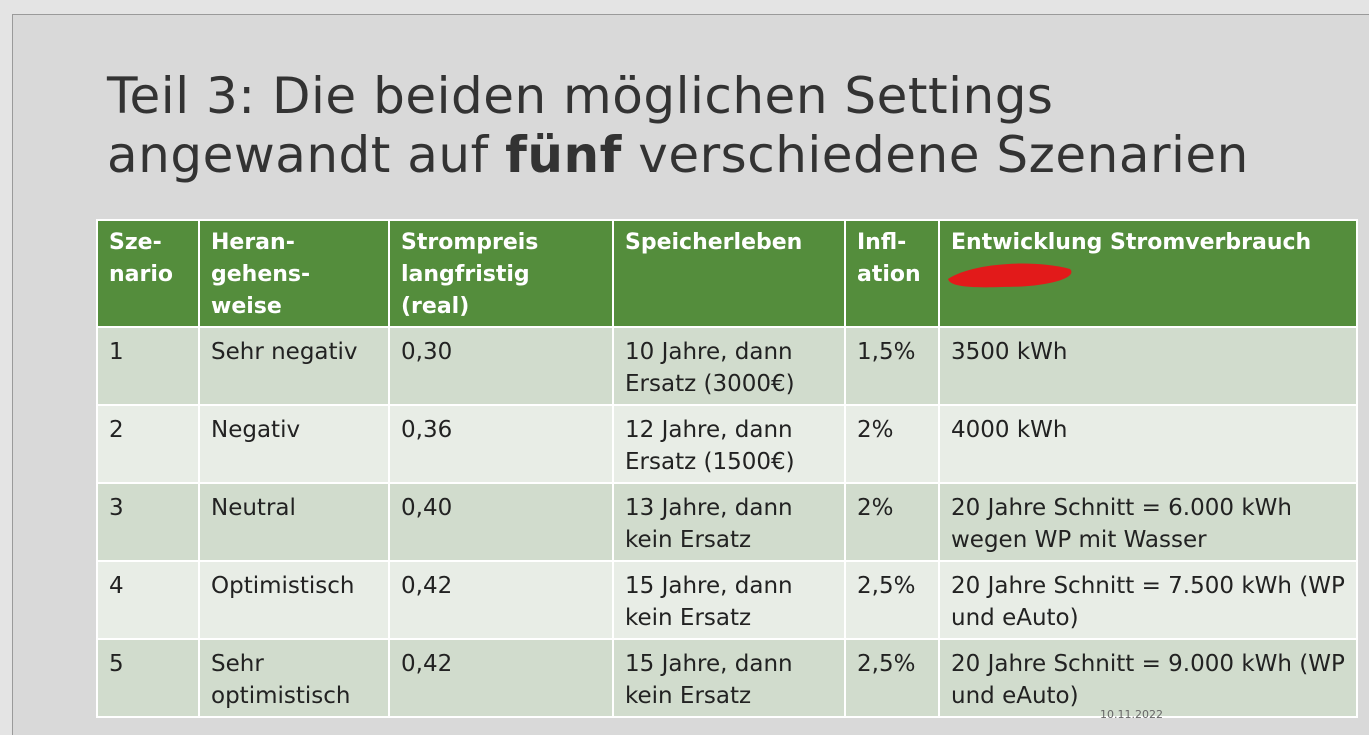 The width and height of the screenshot is (1369, 735). What do you see at coordinates (563, 155) in the screenshot?
I see `title-emphasis: fünf` at bounding box center [563, 155].